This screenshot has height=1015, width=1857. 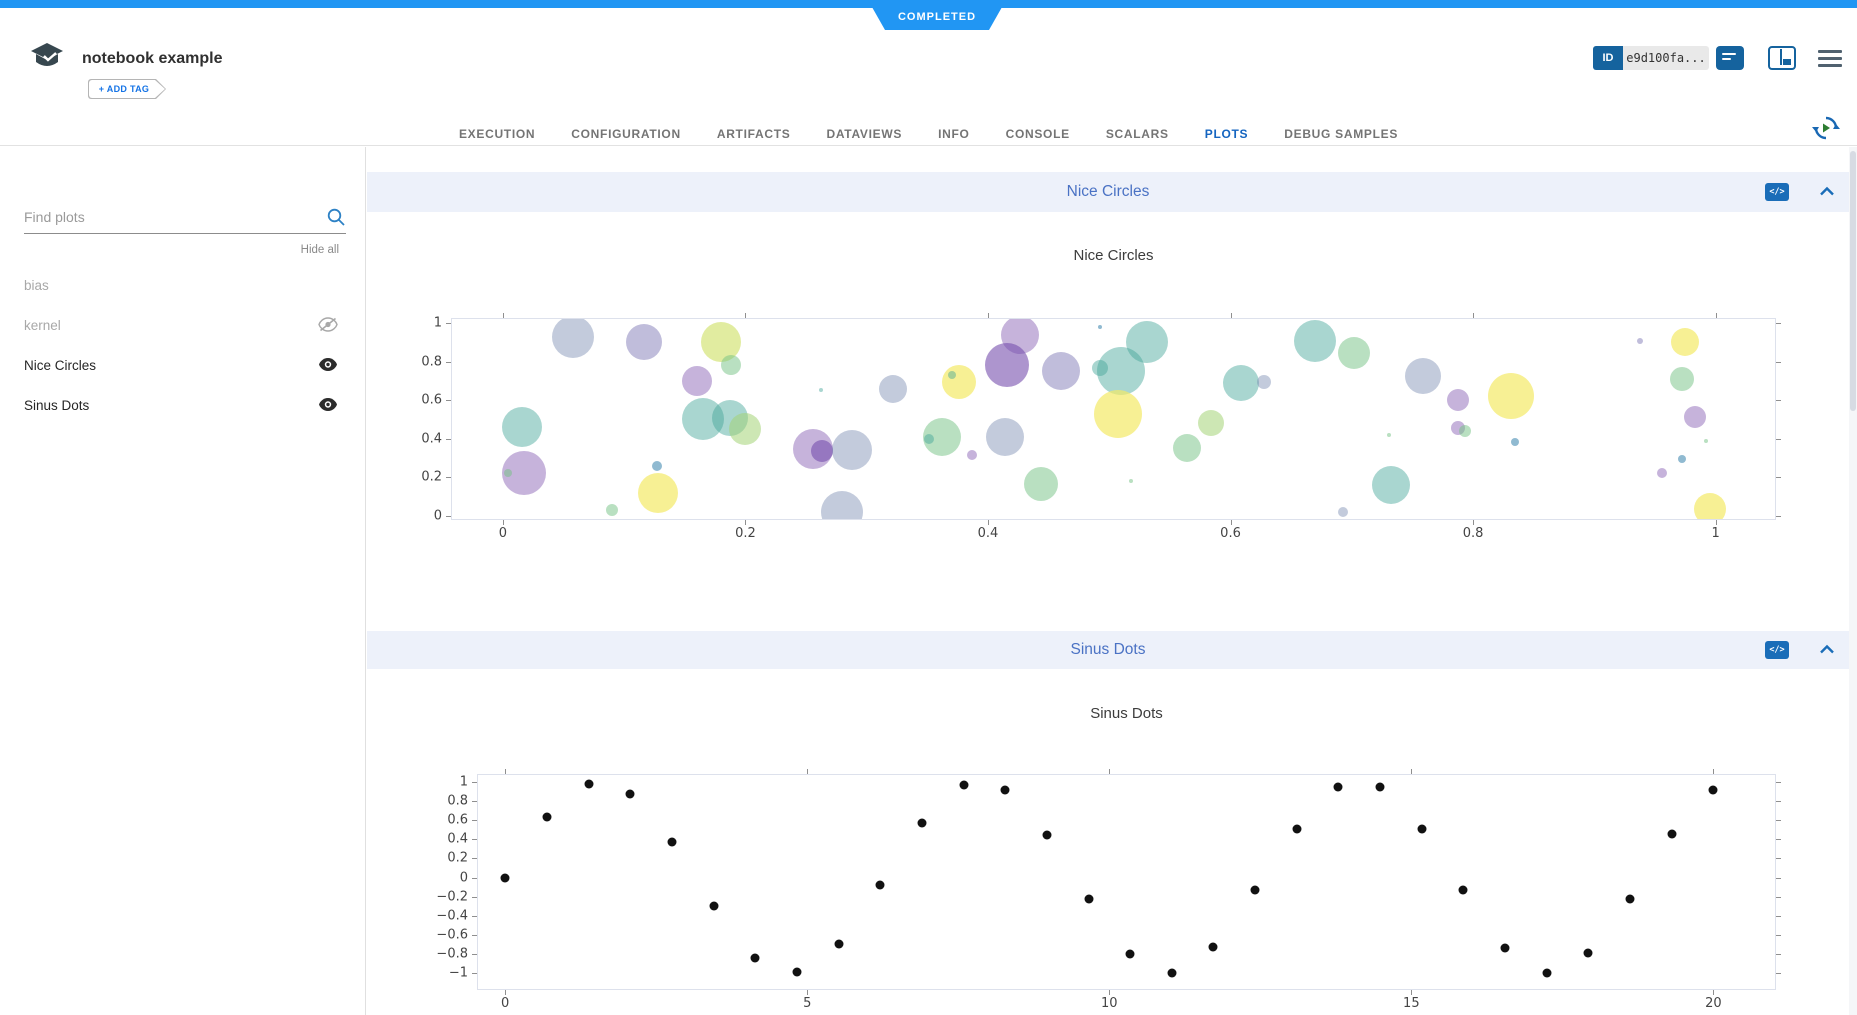 What do you see at coordinates (1411, 1003) in the screenshot?
I see `x-tick-label: 15` at bounding box center [1411, 1003].